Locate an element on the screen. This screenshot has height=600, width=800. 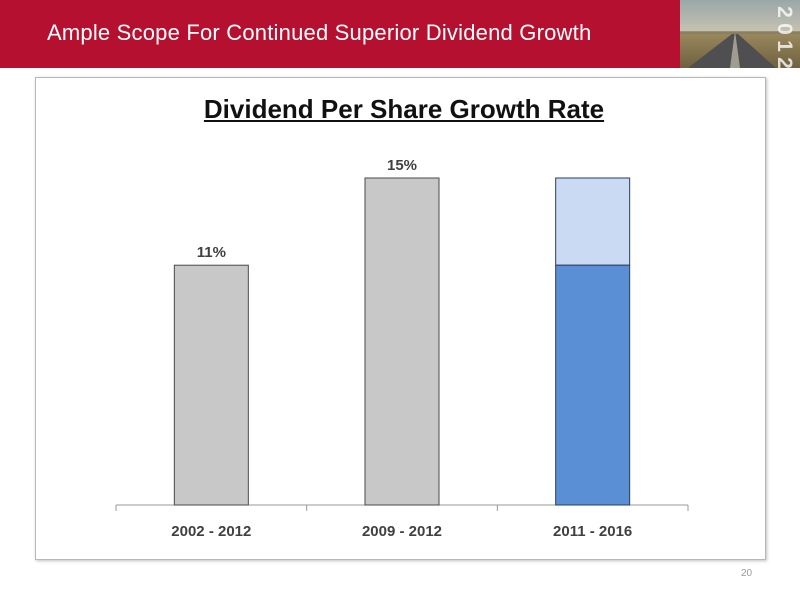
x-tick-label: 2002 - 2012 is located at coordinates (211, 531).